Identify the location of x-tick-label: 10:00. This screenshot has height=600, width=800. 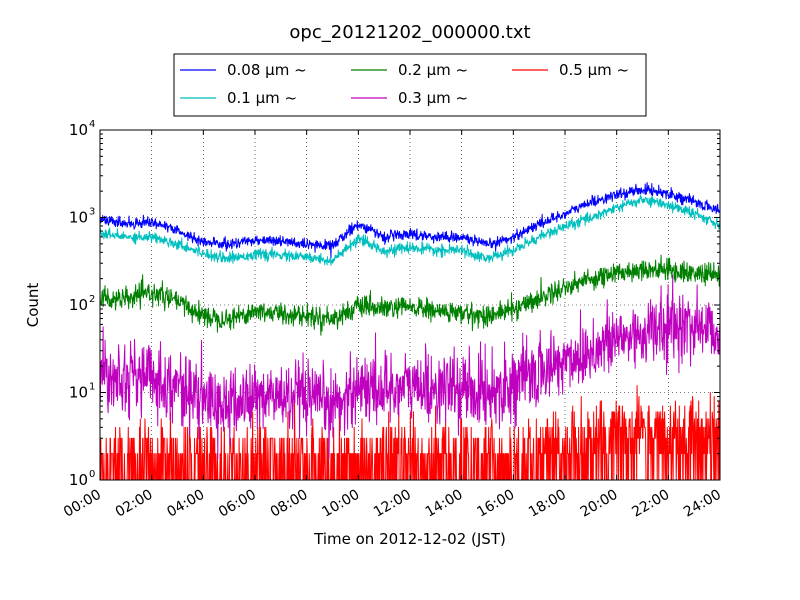
(340, 504).